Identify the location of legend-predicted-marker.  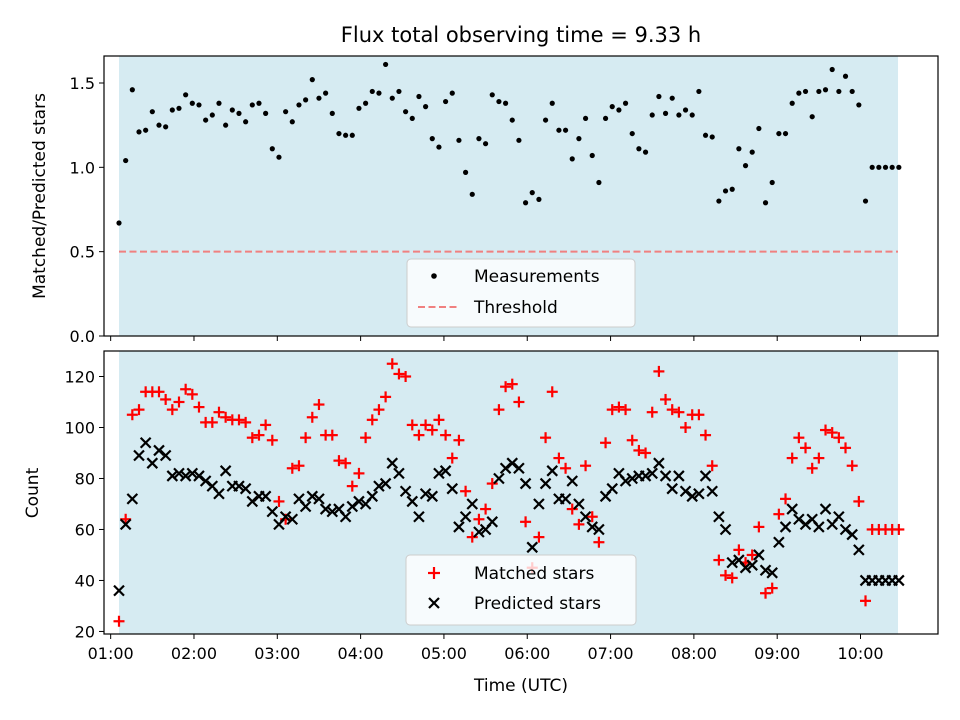
(434, 603).